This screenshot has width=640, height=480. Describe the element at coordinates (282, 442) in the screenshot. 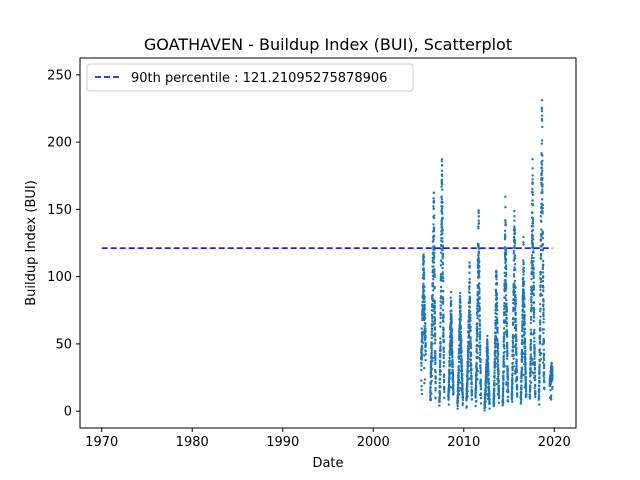

I see `x-tick-label: 1990` at that location.